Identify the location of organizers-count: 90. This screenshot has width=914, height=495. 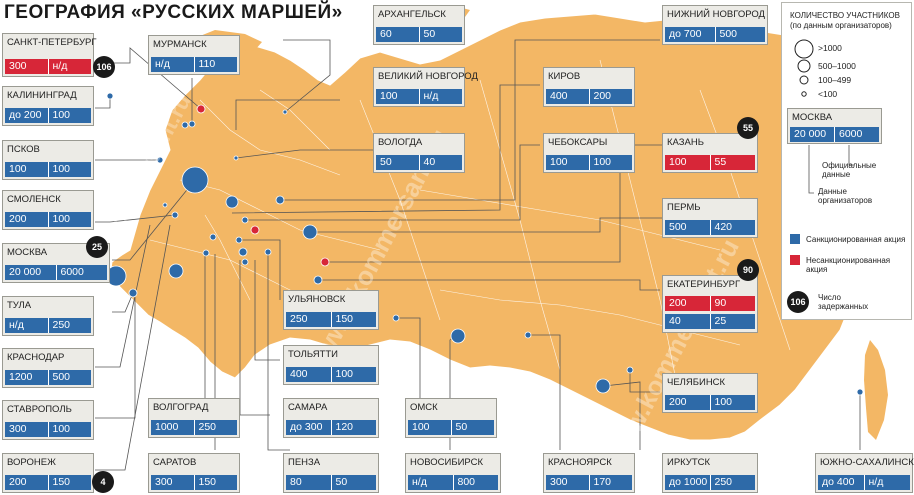
(732, 303).